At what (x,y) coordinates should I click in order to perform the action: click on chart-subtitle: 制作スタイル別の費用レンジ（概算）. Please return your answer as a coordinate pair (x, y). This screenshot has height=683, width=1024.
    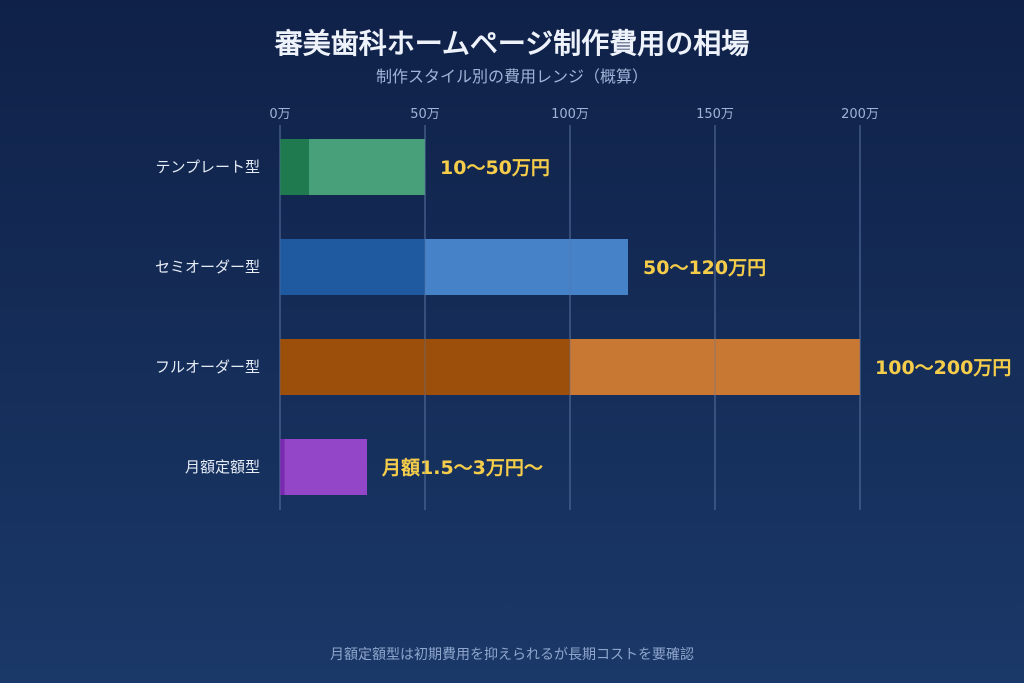
    Looking at the image, I should click on (511, 76).